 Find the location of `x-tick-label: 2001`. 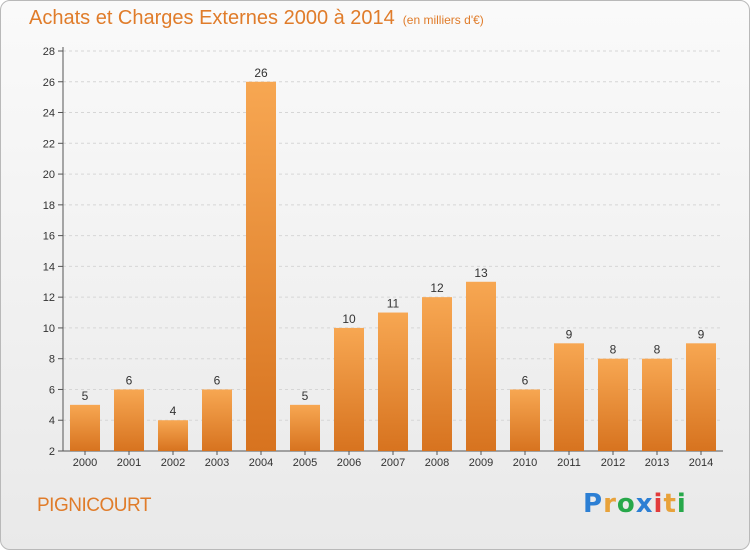

x-tick-label: 2001 is located at coordinates (129, 463).